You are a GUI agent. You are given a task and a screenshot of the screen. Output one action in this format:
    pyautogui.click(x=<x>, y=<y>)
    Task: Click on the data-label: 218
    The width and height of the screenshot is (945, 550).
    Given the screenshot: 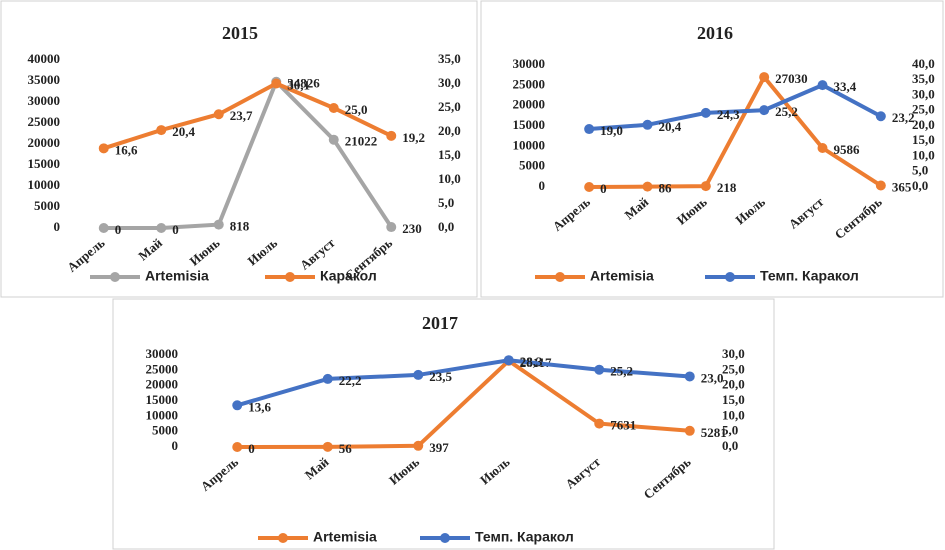 What is the action you would take?
    pyautogui.click(x=727, y=187)
    